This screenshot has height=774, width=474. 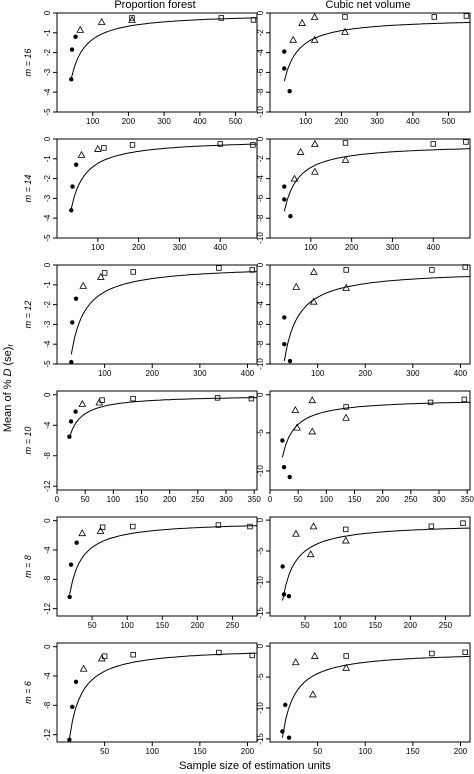 I want to click on y-axis-title: Mean of %D (se)r, so click(x=8, y=388).